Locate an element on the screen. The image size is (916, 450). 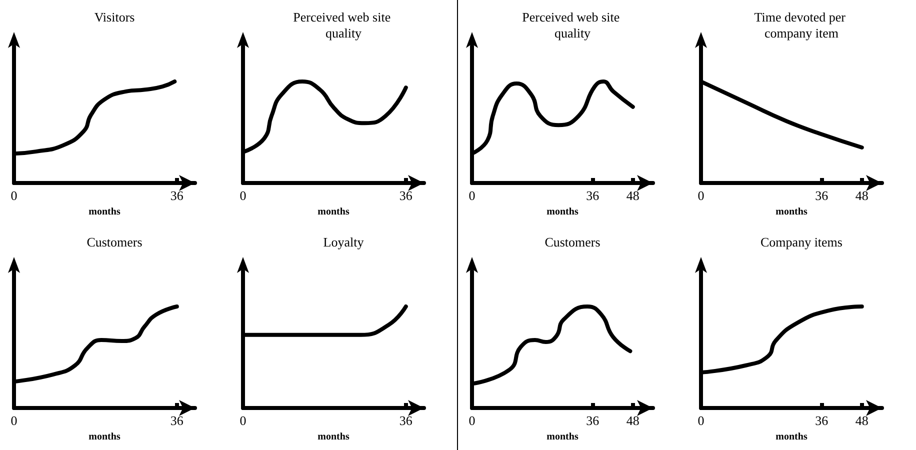
chart-title: Loyalty is located at coordinates (343, 242).